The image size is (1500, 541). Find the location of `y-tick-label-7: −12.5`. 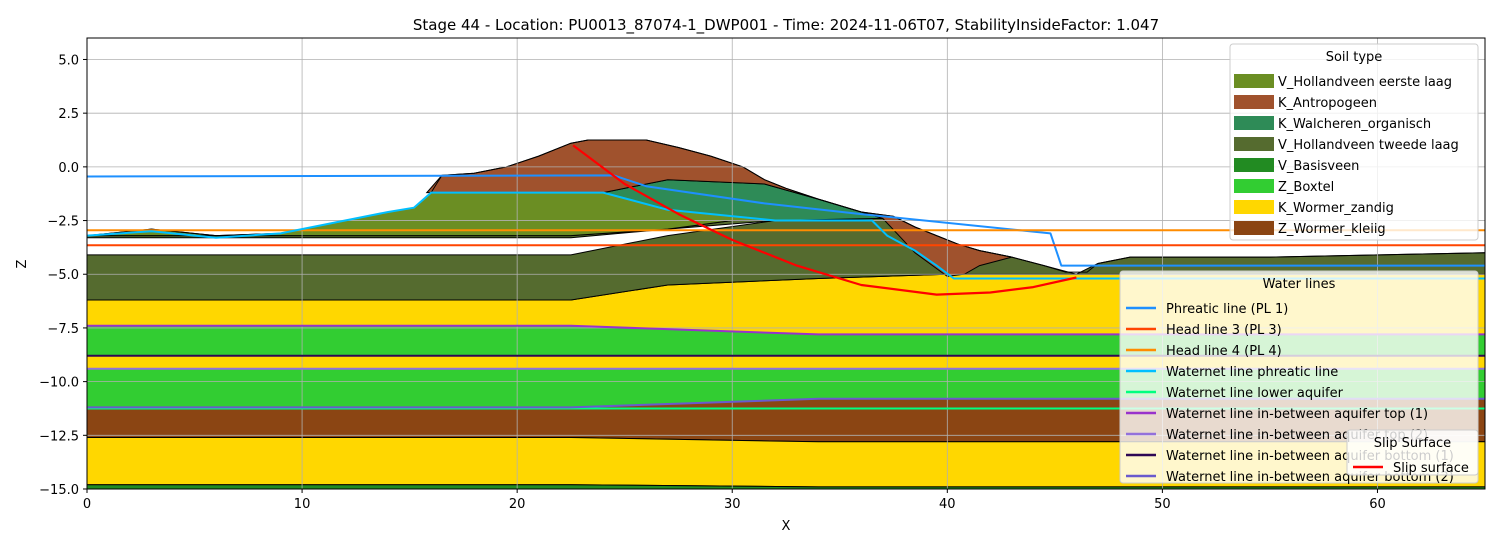

y-tick-label-7: −12.5 is located at coordinates (59, 436).